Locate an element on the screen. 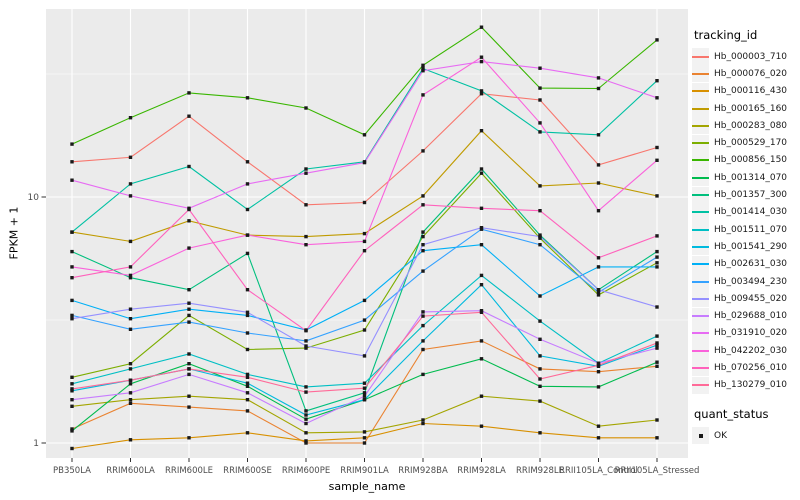 The width and height of the screenshot is (800, 500). legend-item: Hb_070256_010 is located at coordinates (746, 368).